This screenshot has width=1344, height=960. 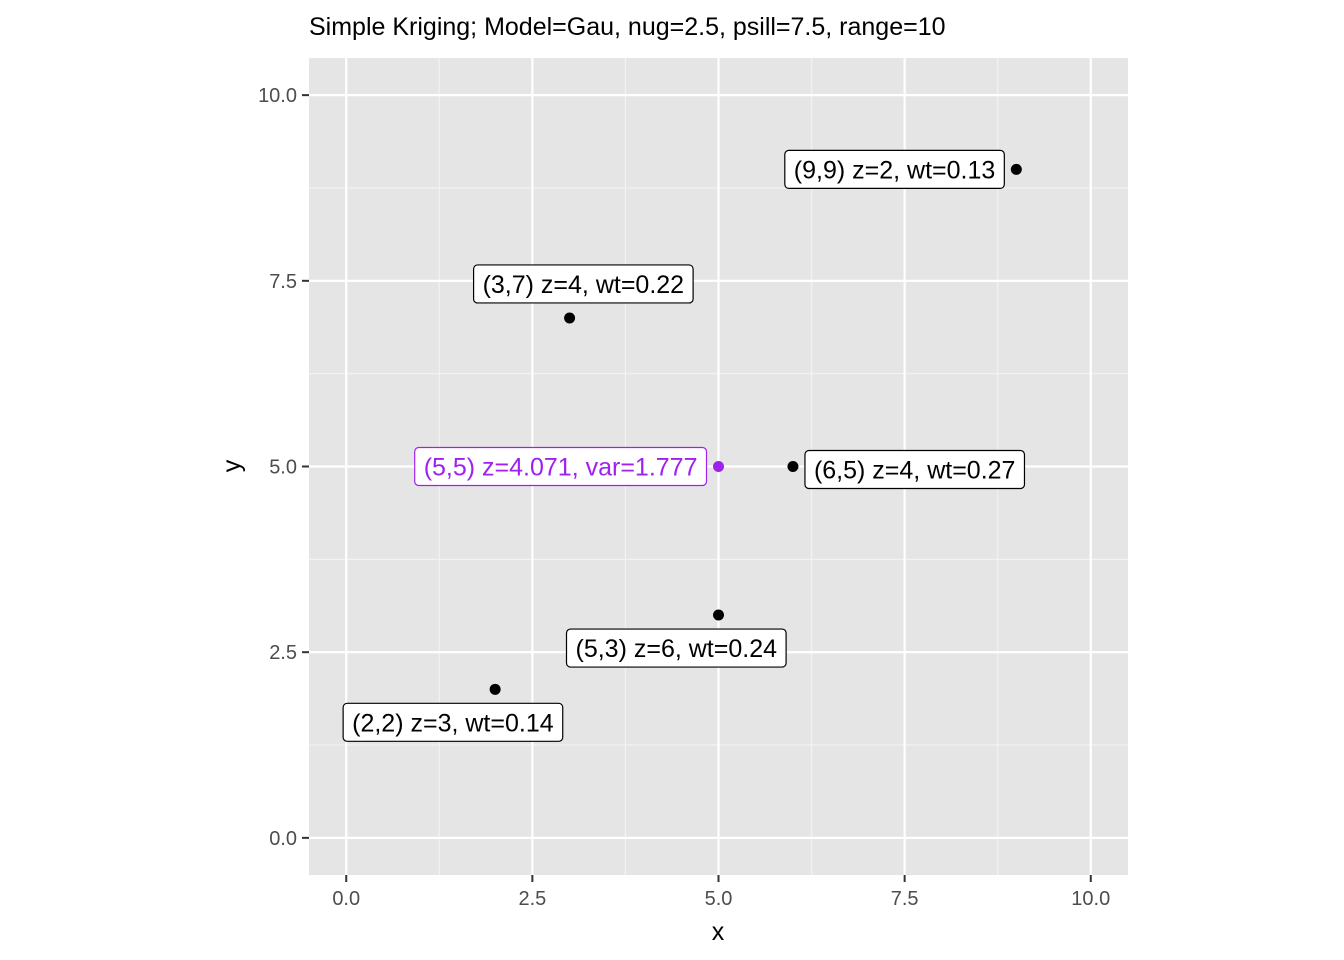 I want to click on point-label-text: (3,7) z=4, wt=0.22, so click(x=584, y=285).